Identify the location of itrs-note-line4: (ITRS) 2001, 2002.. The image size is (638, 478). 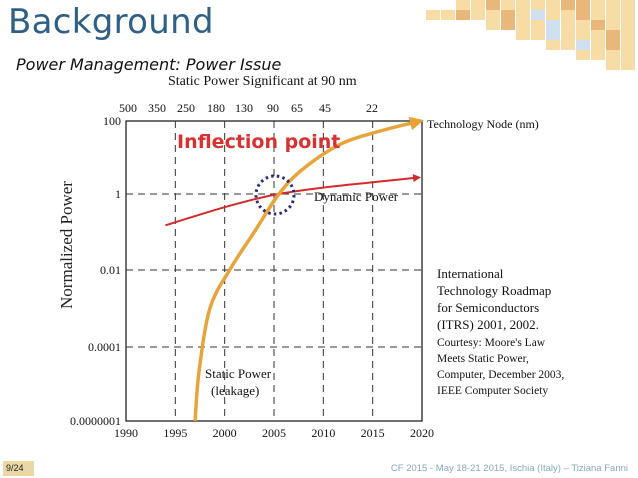
(488, 324).